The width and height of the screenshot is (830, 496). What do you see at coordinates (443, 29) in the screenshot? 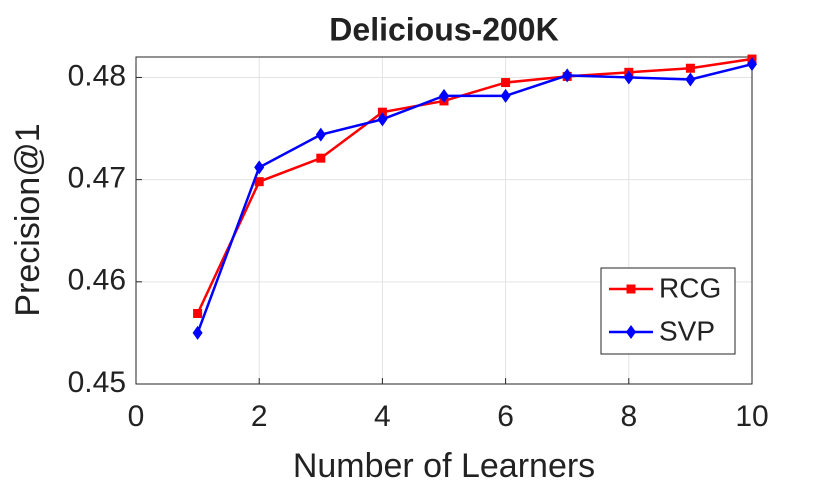
I see `chart-title: Delicious-200K` at bounding box center [443, 29].